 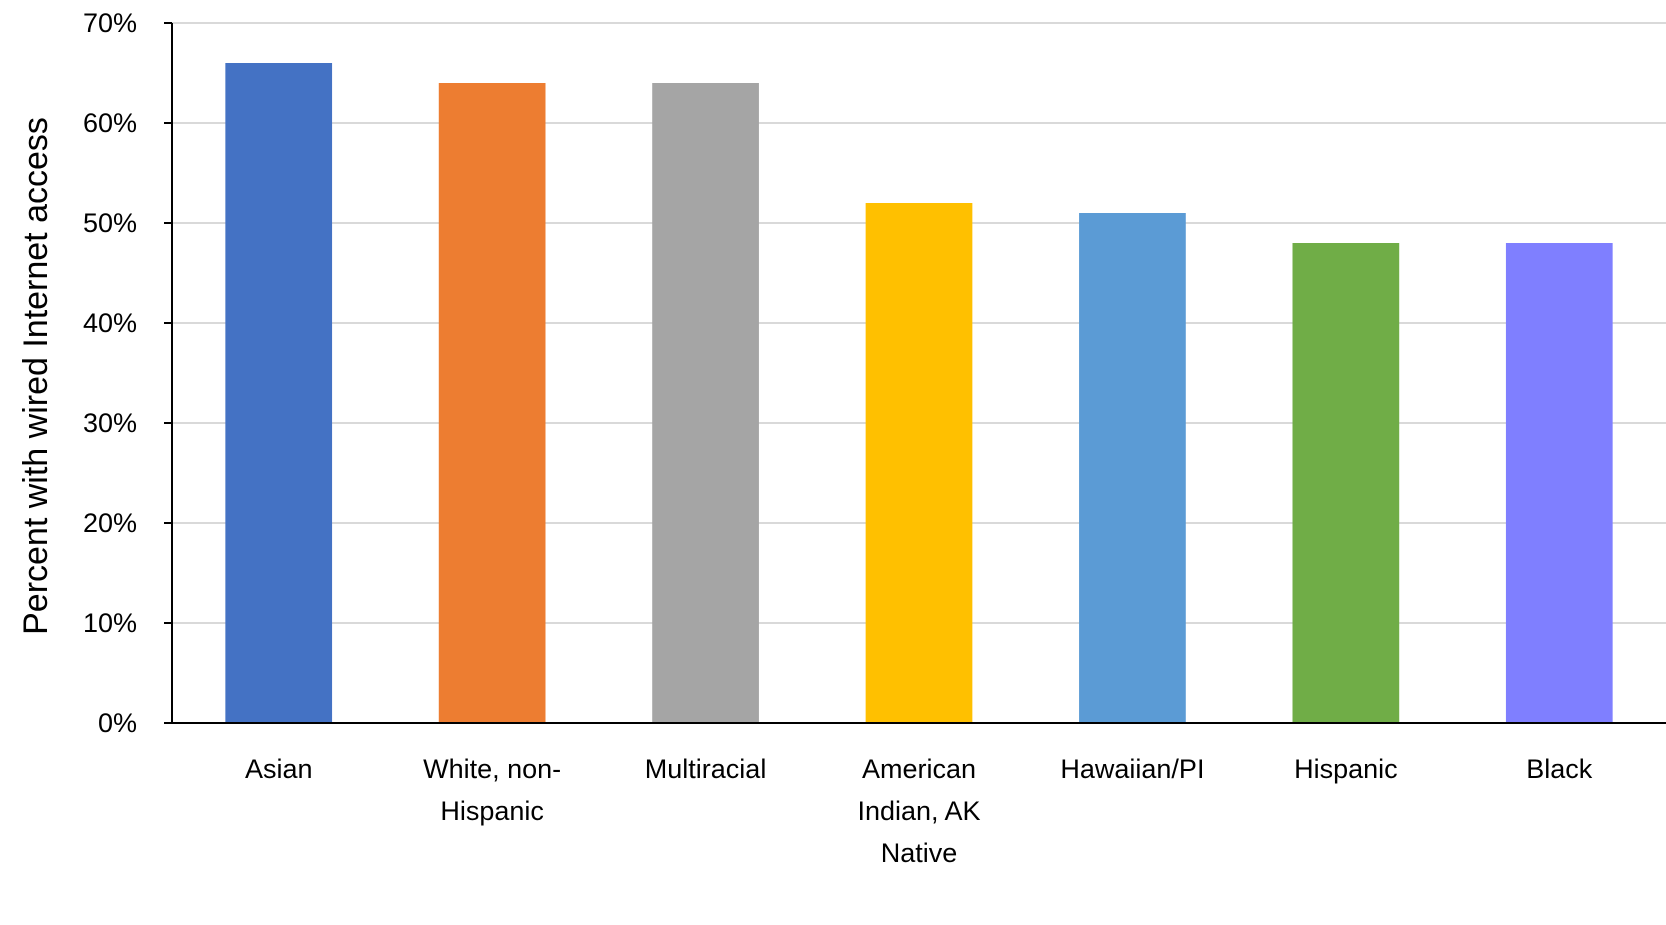 I want to click on y-tick-labels: 0% 10% 20% 30% 40% 50% 60% 70%, so click(x=110, y=373).